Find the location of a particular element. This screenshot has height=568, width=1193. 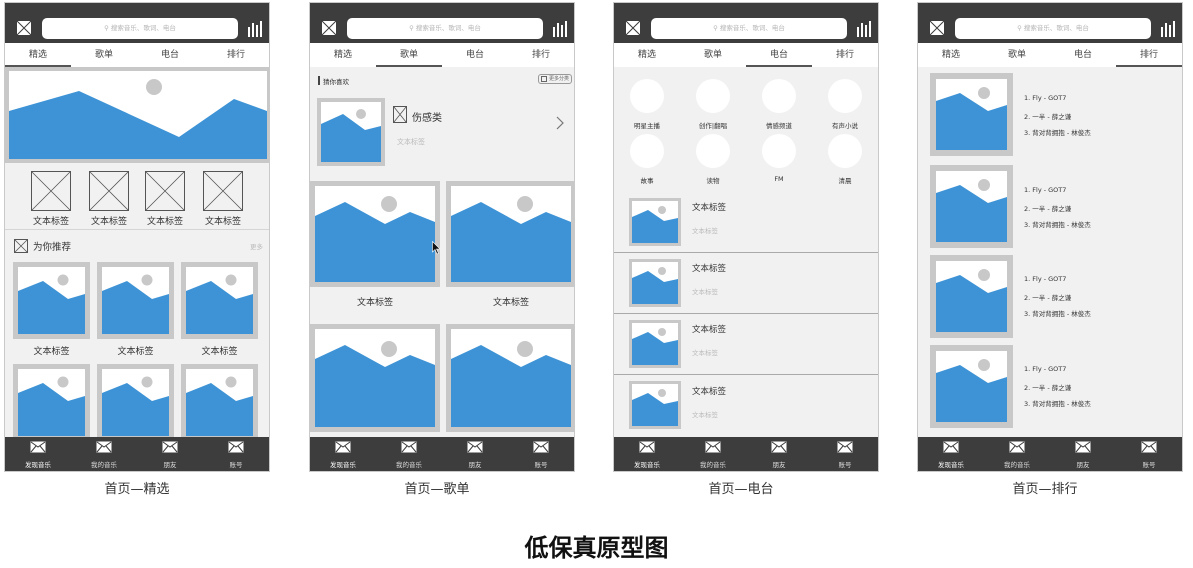

recommend-card-label: 文本标签 is located at coordinates (51, 352).